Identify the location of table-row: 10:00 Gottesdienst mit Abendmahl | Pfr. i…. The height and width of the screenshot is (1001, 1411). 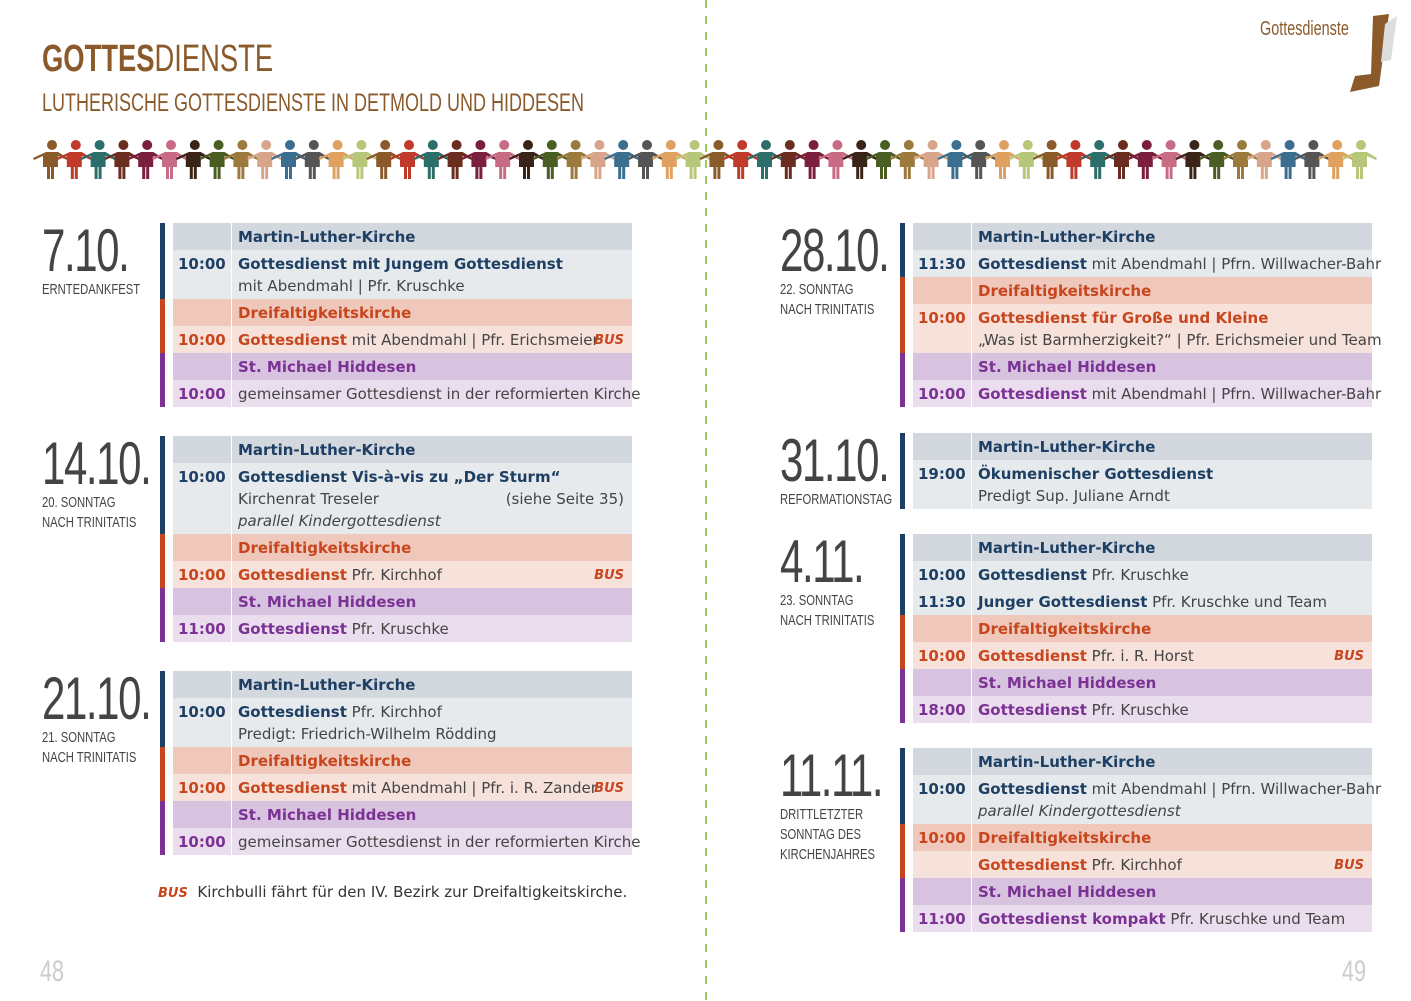
(396, 787).